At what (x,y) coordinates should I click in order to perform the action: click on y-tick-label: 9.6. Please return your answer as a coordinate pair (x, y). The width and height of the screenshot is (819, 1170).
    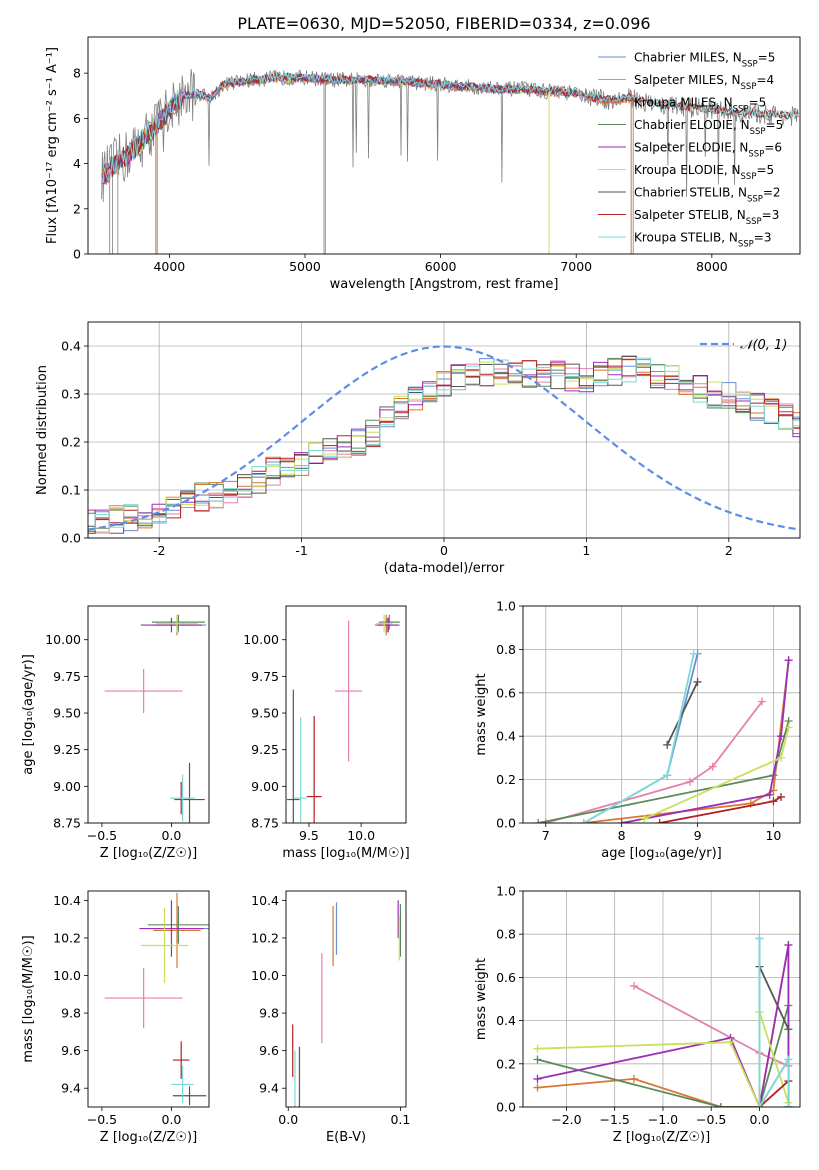
    Looking at the image, I should click on (269, 1050).